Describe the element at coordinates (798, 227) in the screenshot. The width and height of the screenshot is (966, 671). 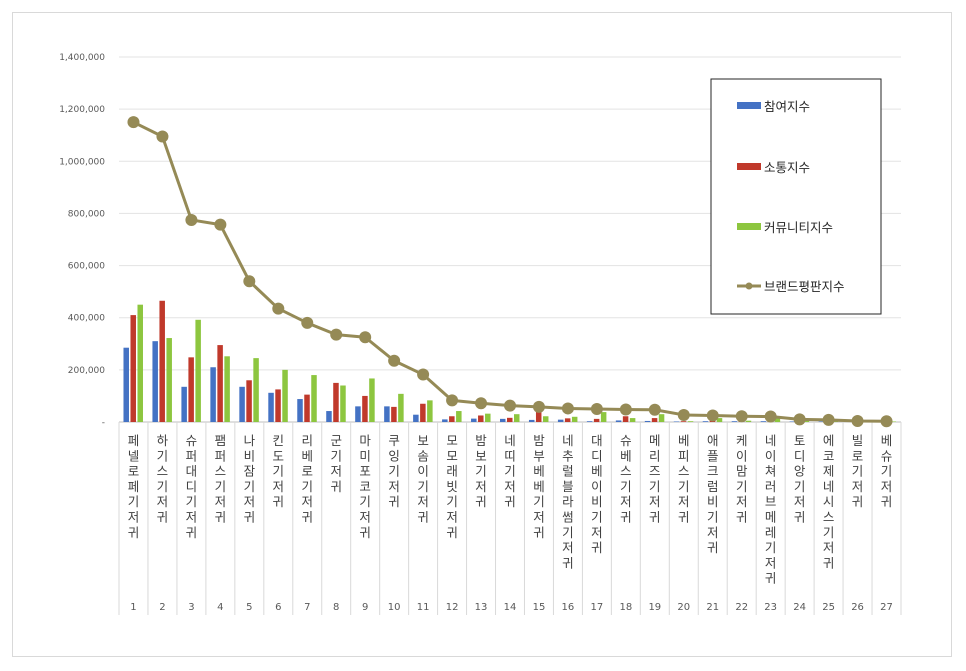
I see `legend-label: 커뮤니티지수` at that location.